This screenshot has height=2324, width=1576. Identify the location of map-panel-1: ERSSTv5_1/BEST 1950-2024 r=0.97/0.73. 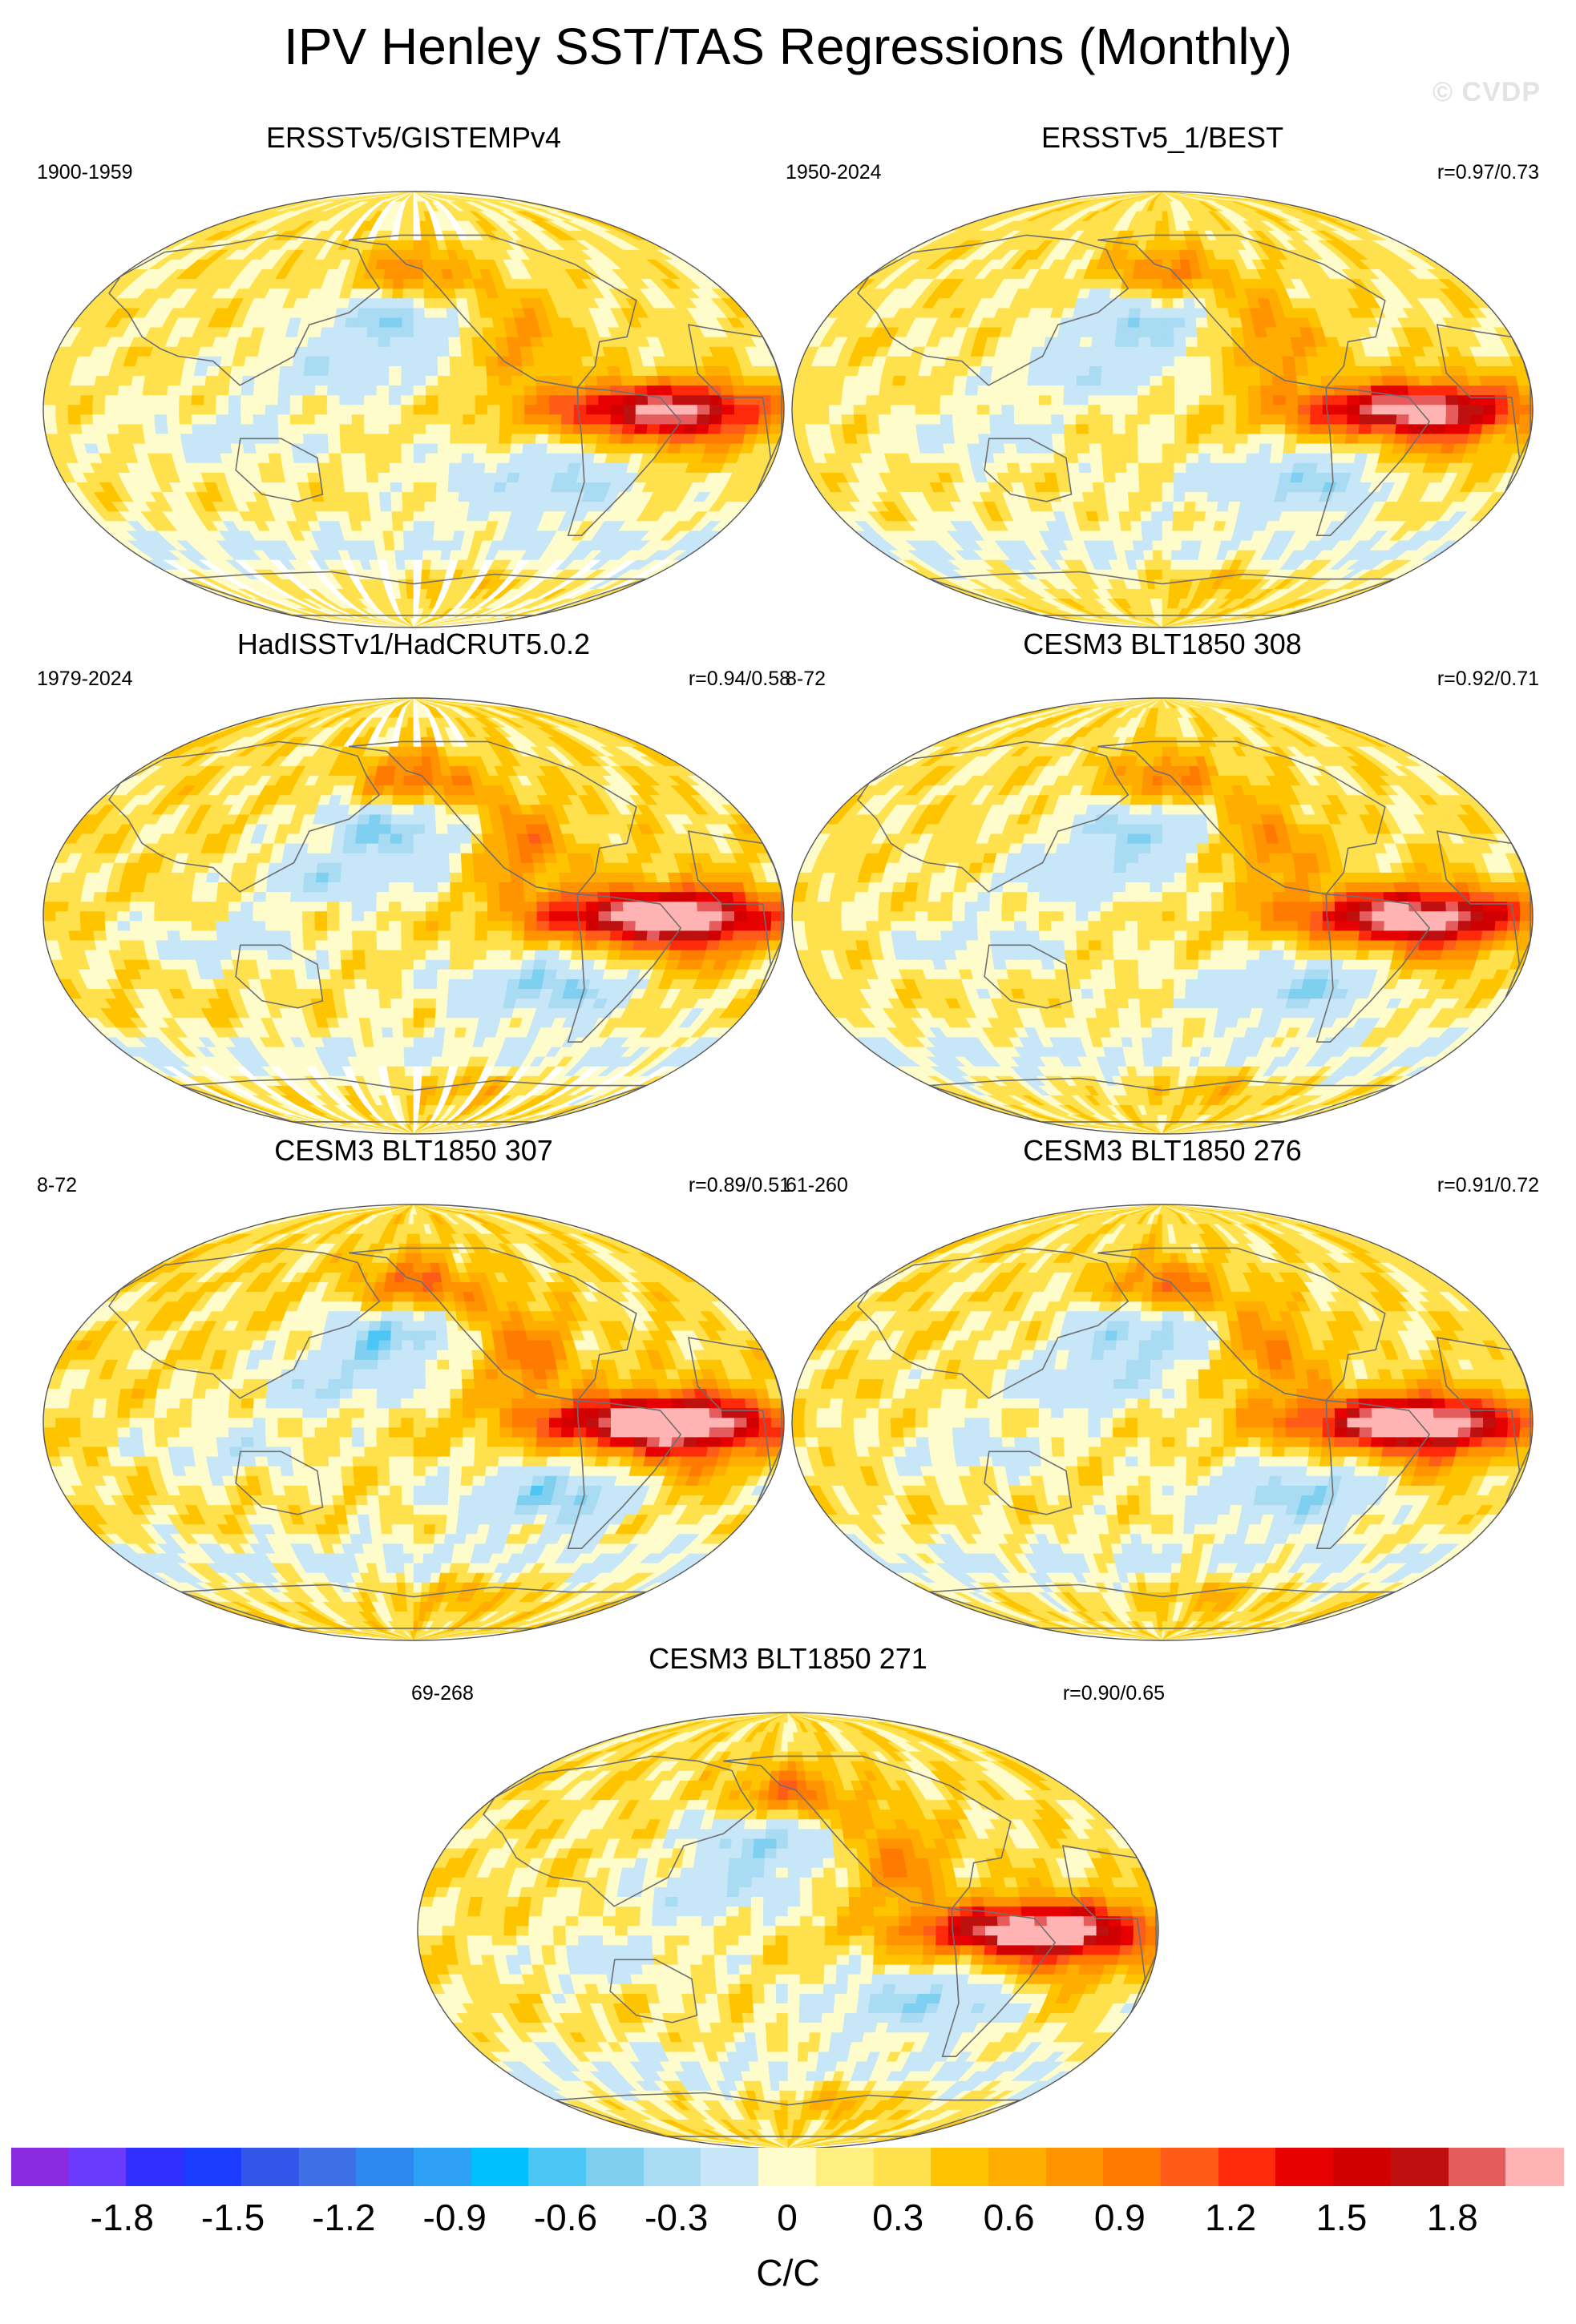
(1162, 376).